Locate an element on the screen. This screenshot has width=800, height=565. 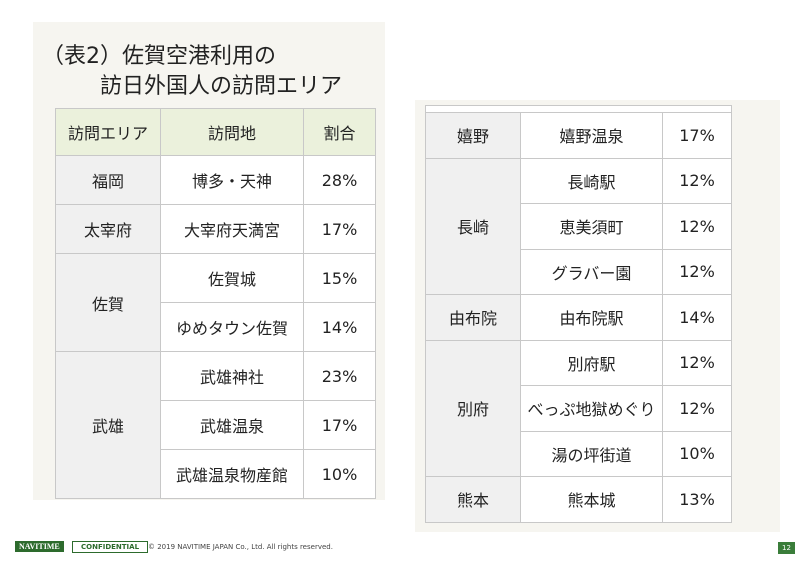
row: ゆめタウン佐賀 14% is located at coordinates (216, 327).